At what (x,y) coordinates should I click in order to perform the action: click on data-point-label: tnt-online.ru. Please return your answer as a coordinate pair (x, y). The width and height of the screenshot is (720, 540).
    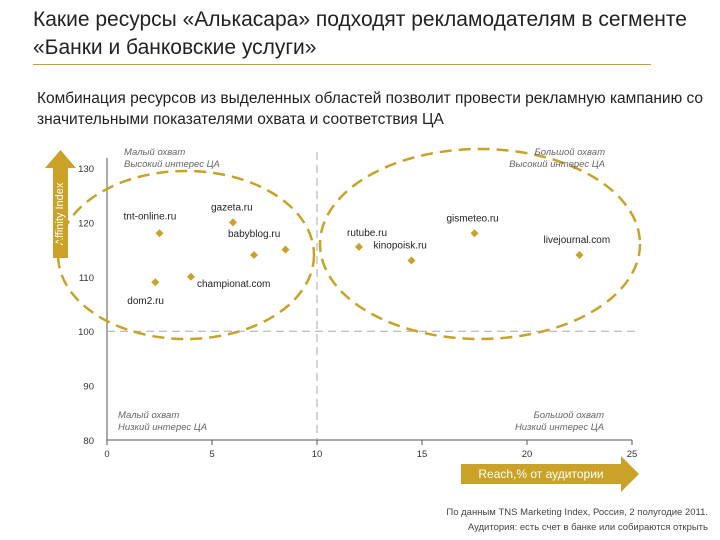
    Looking at the image, I should click on (150, 216).